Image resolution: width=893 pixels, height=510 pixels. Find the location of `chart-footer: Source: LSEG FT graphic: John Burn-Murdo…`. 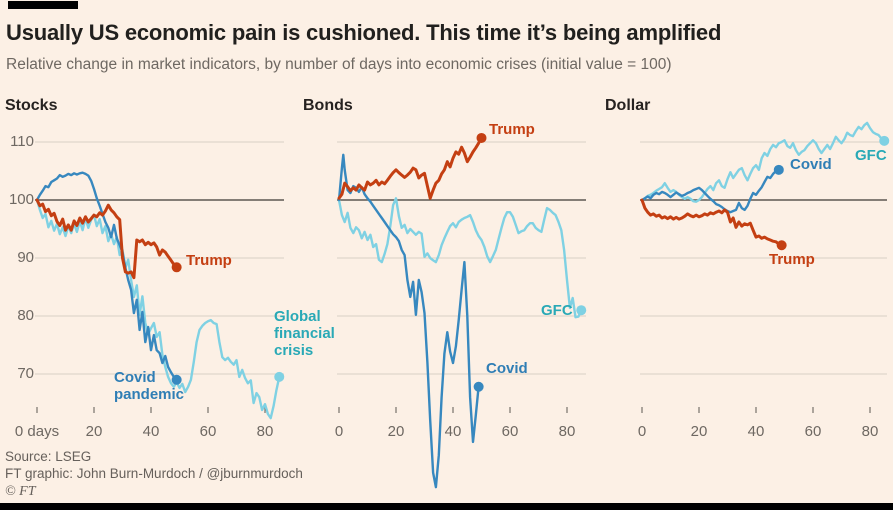

chart-footer: Source: LSEG FT graphic: John Burn-Murdo… is located at coordinates (154, 474).